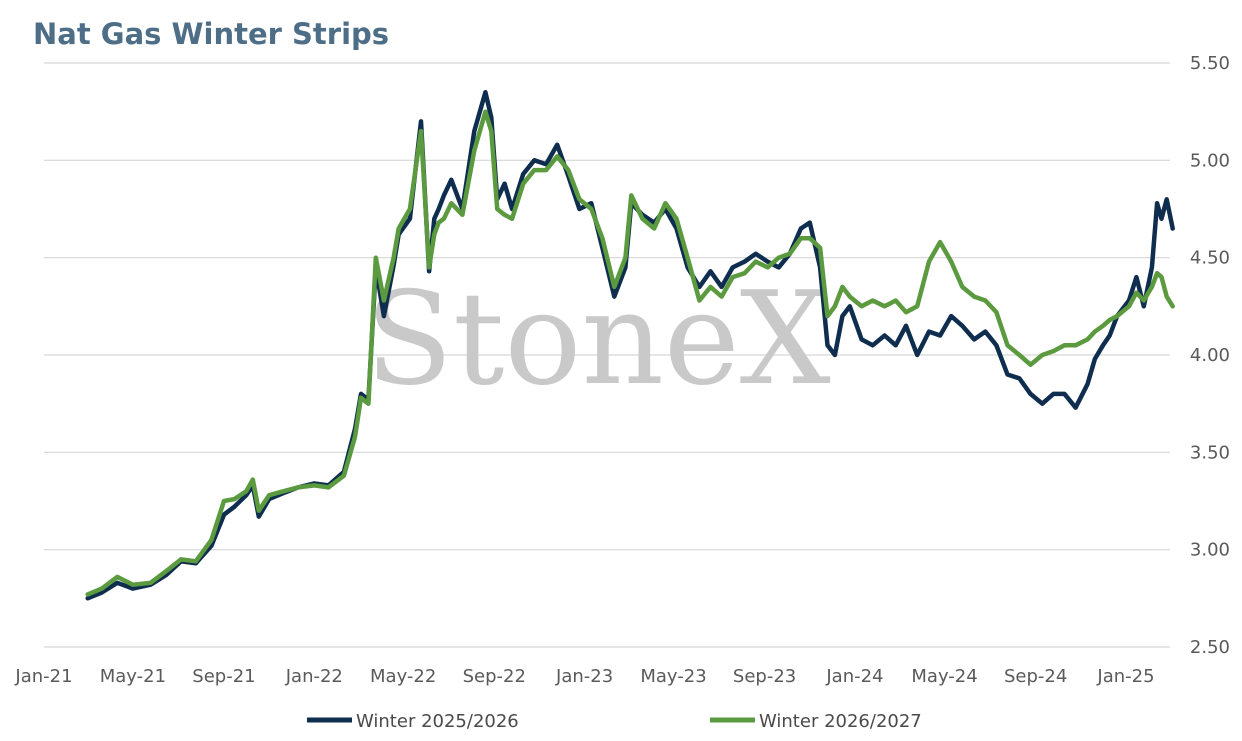 This screenshot has height=741, width=1242. I want to click on legend-label-winter-2026-2027: Winter 2026/2027, so click(840, 721).